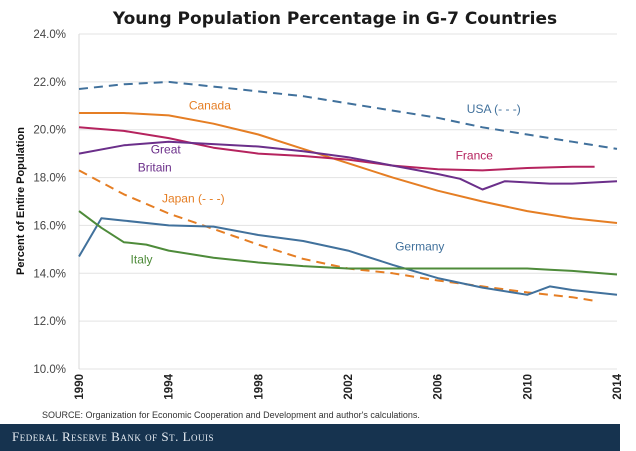 Image resolution: width=636 pixels, height=451 pixels. What do you see at coordinates (348, 243) in the screenshot?
I see `series-line-italy` at bounding box center [348, 243].